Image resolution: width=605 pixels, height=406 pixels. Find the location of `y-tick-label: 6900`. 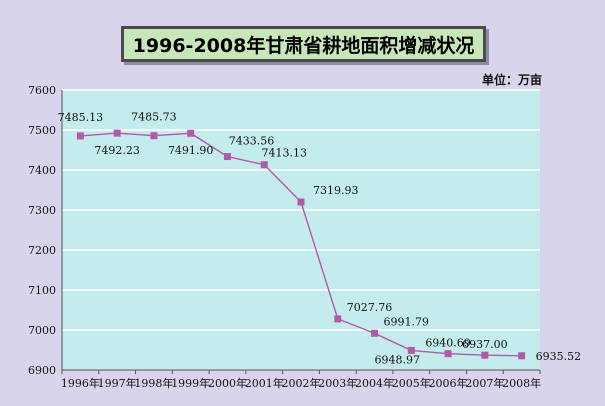

y-tick-label: 6900 is located at coordinates (42, 370).